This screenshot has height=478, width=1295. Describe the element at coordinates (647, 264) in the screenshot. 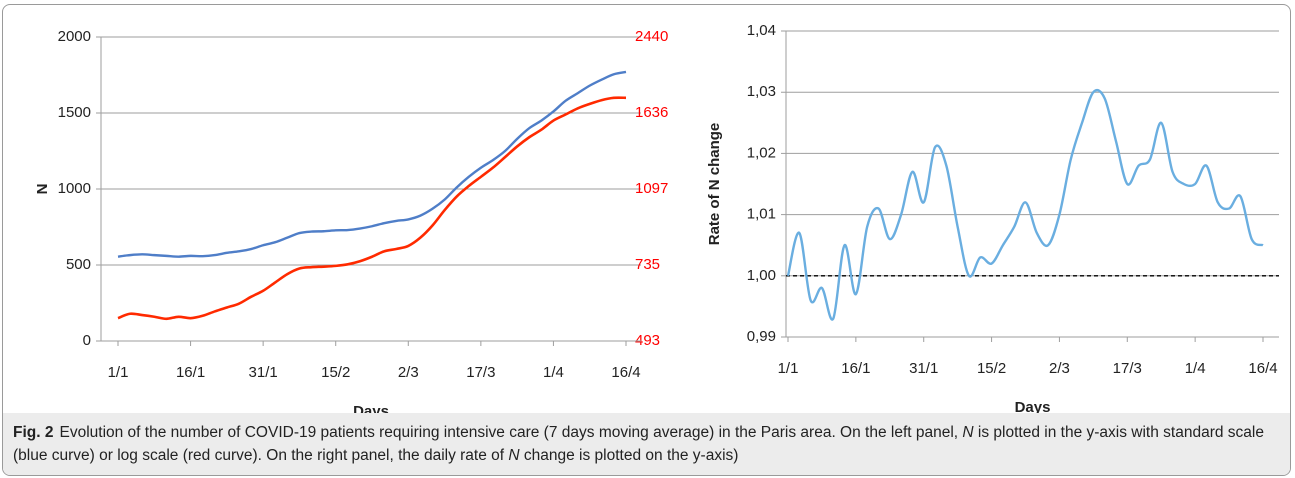

I see `y2-tick-label: 735` at that location.